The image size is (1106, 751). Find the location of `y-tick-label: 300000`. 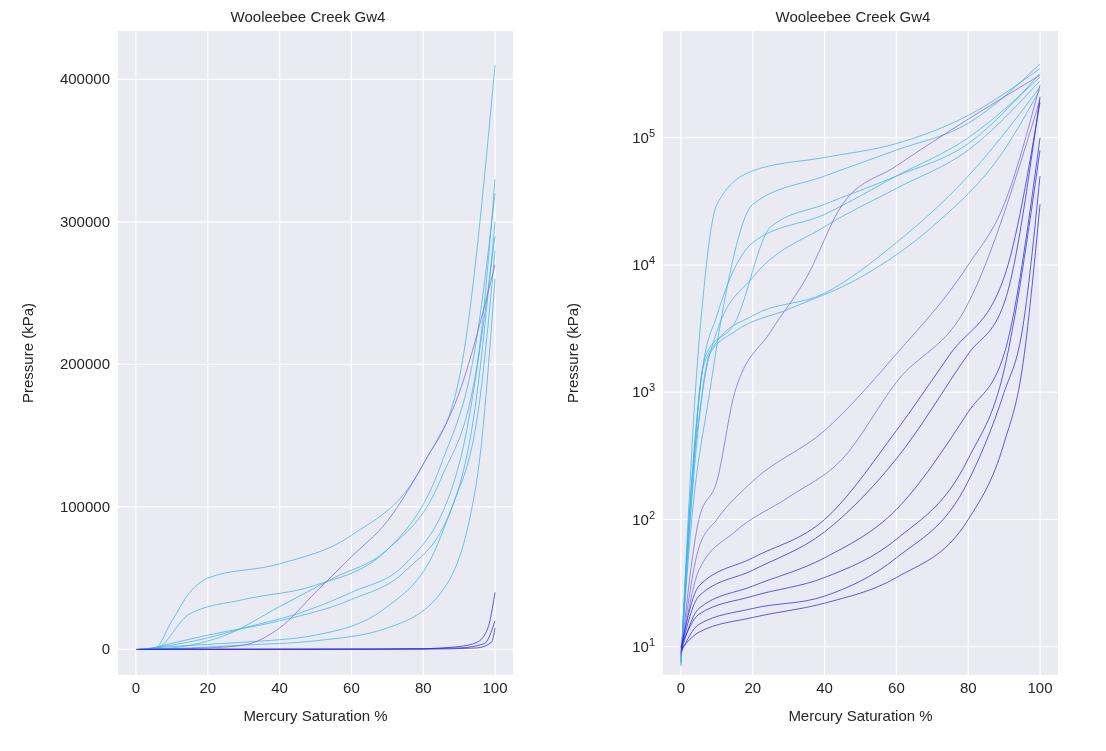

y-tick-label: 300000 is located at coordinates (84, 221).